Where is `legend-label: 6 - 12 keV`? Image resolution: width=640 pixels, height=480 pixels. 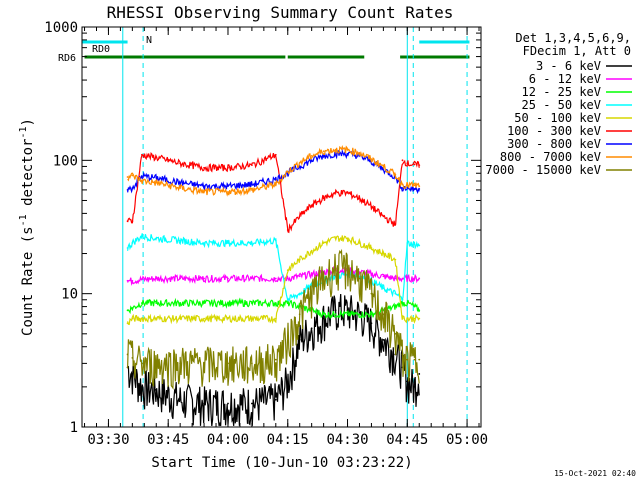
legend-label: 6 - 12 keV is located at coordinates (565, 79).